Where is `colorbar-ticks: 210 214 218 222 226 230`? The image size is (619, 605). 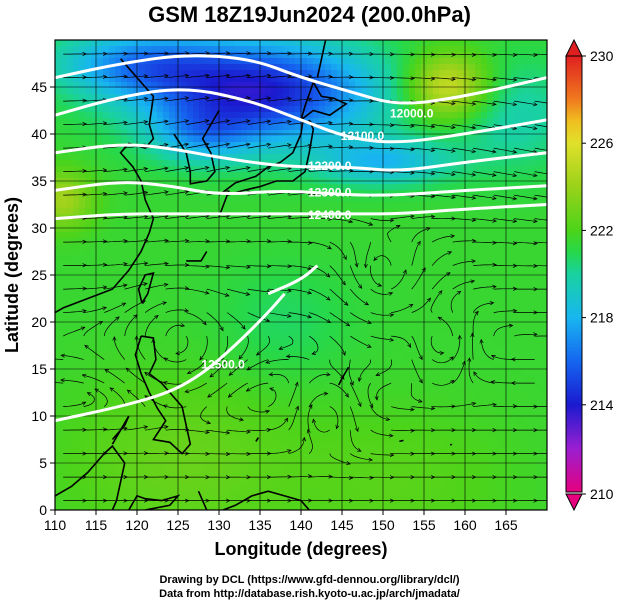
colorbar-ticks: 210 214 218 222 226 230 is located at coordinates (598, 275).